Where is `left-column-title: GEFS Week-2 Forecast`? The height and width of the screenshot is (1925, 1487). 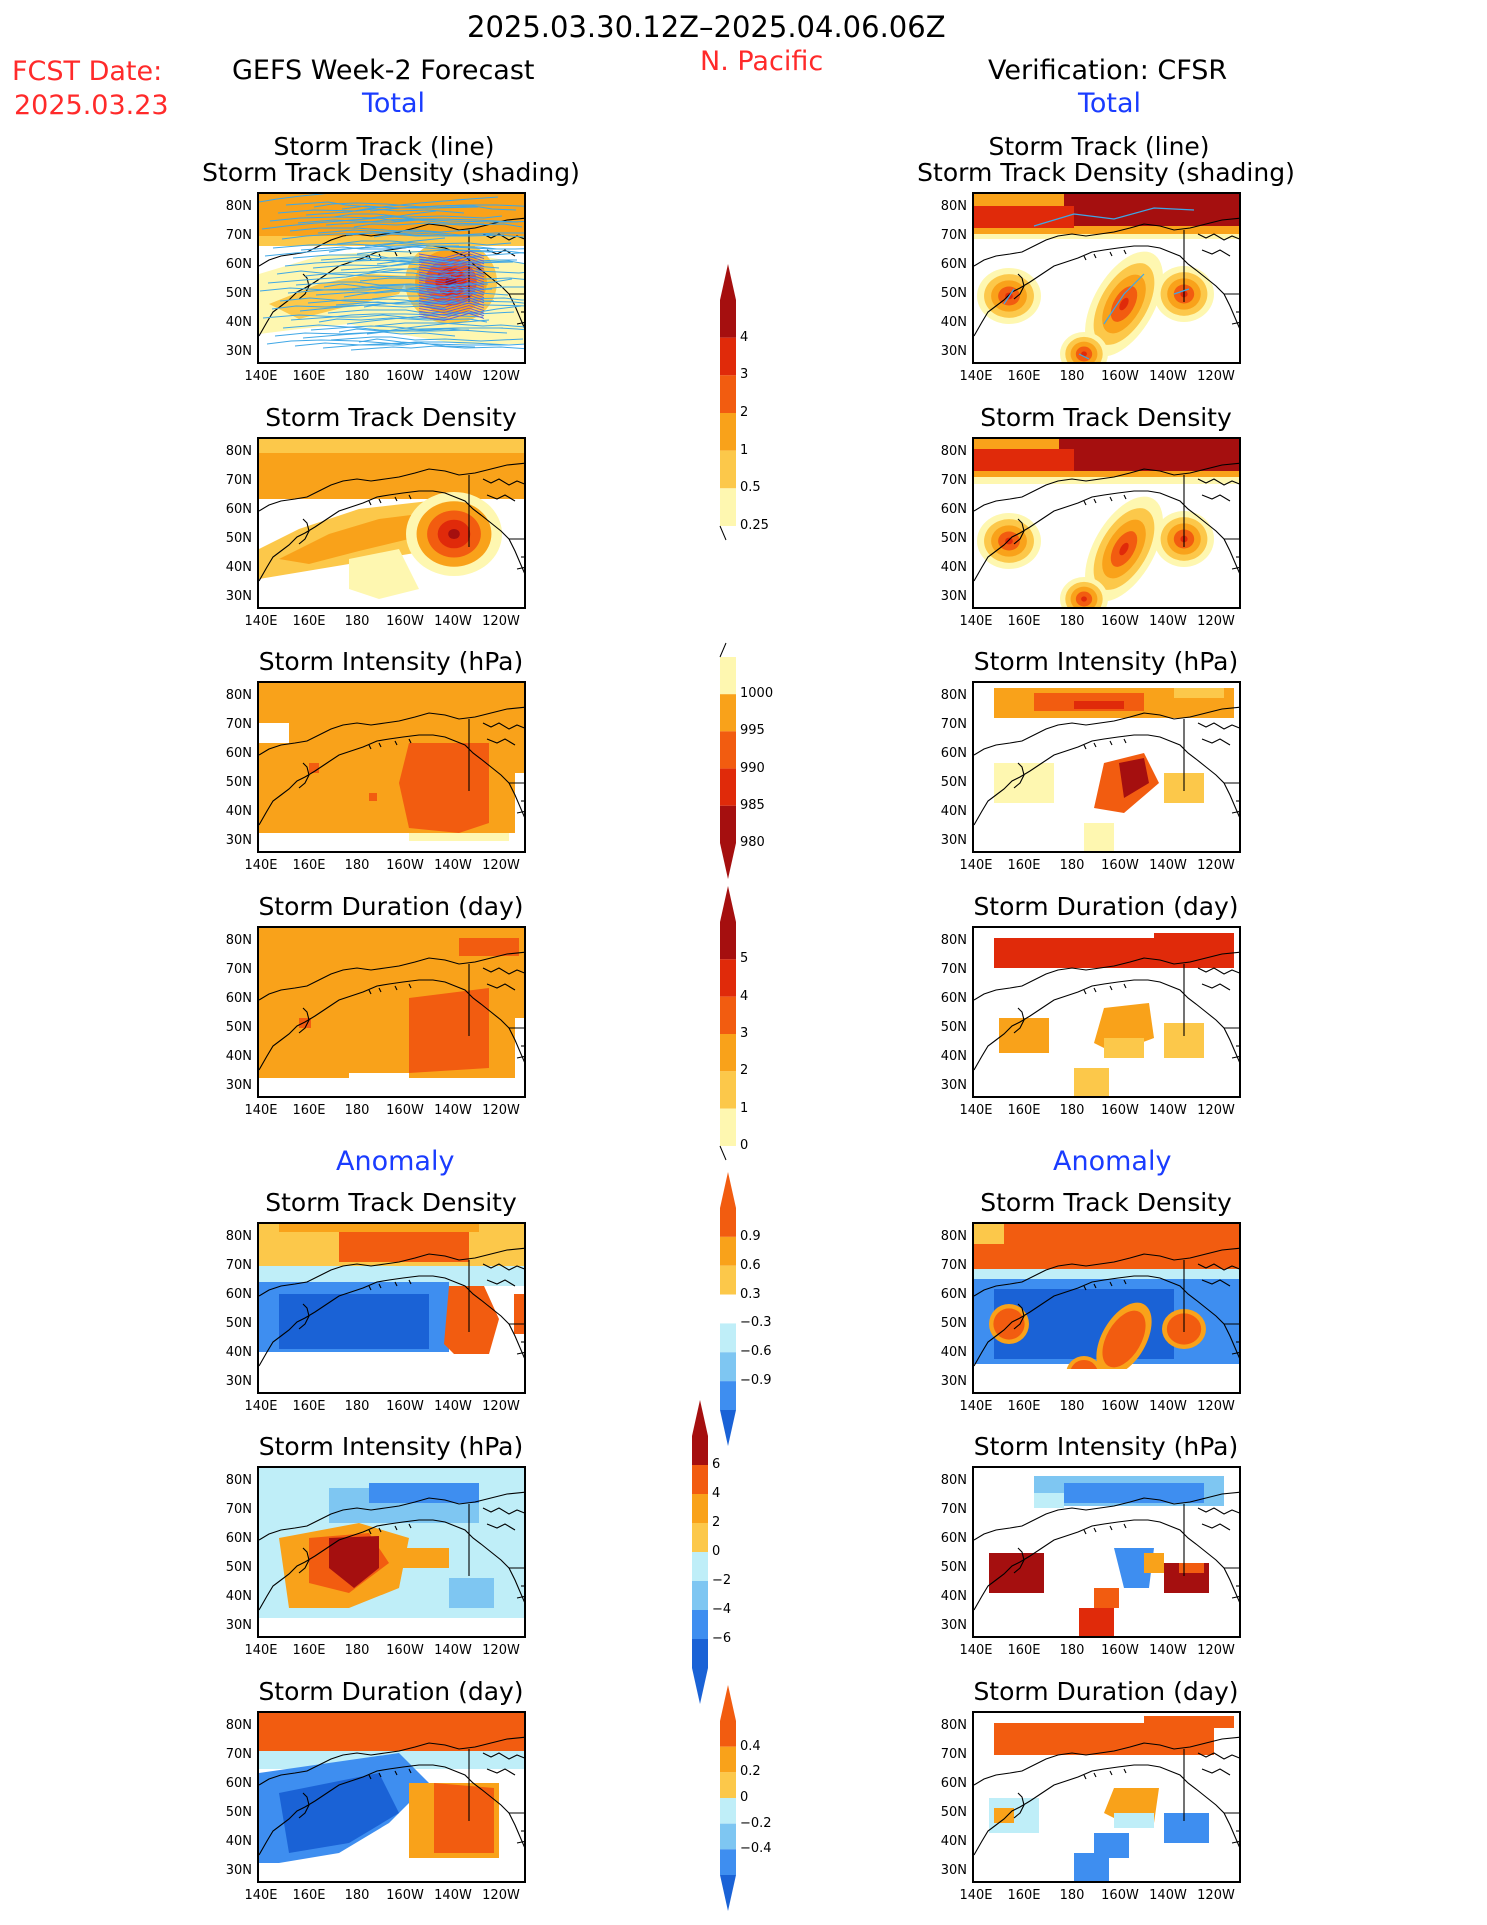
left-column-title: GEFS Week-2 Forecast is located at coordinates (383, 70).